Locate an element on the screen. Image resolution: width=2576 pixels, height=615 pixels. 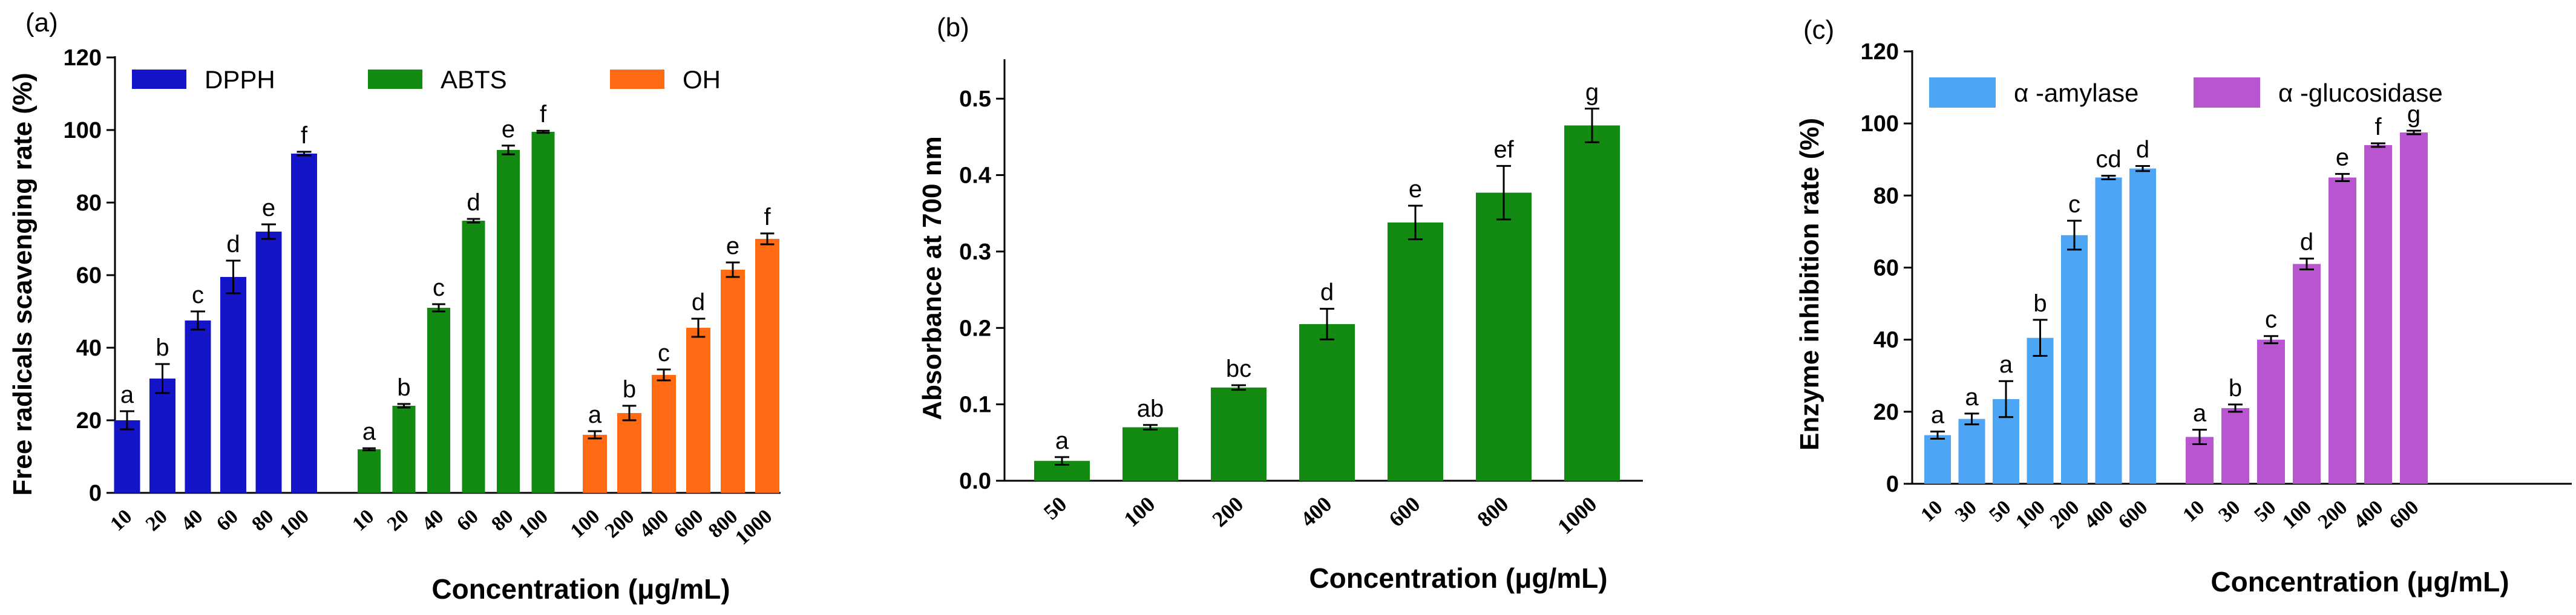
y-tick-label: 20 is located at coordinates (1886, 412).